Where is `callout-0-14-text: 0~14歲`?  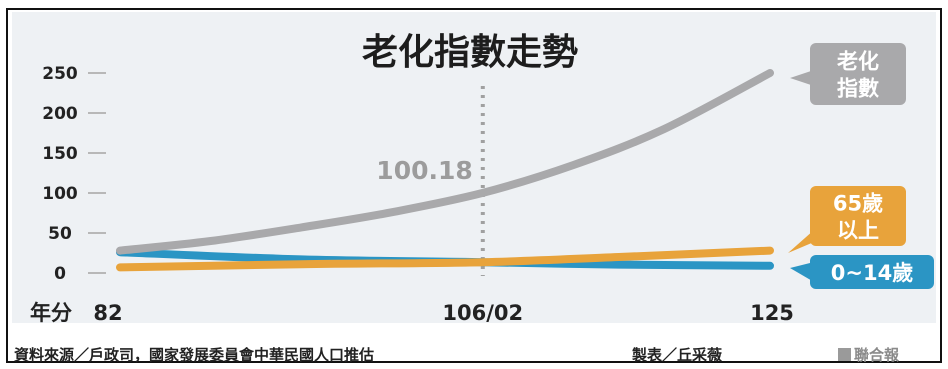 callout-0-14-text: 0~14歲 is located at coordinates (872, 273).